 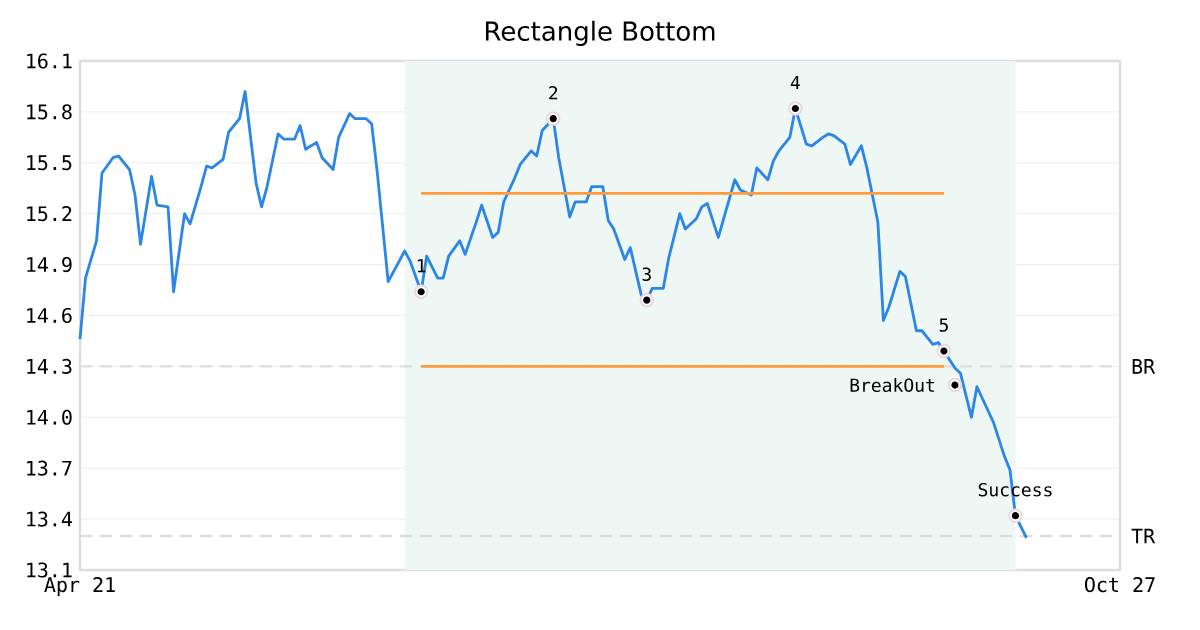 I want to click on y-tick-label: 16.1, so click(x=49, y=61).